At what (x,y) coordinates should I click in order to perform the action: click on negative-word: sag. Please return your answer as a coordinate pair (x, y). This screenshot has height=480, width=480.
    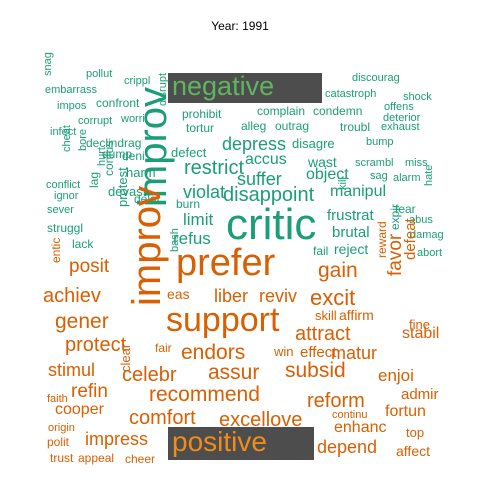
    Looking at the image, I should click on (379, 176).